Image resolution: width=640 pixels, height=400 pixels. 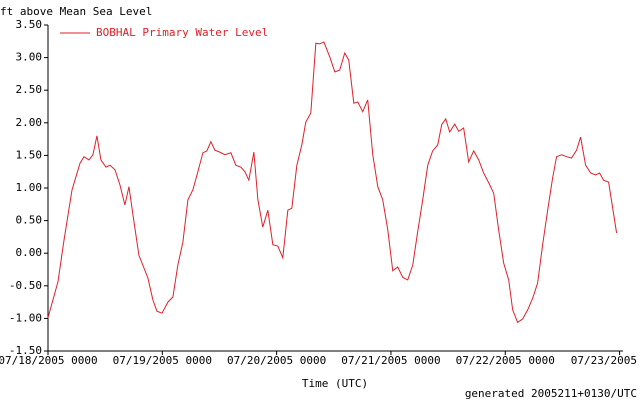 What do you see at coordinates (29, 57) in the screenshot?
I see `y-tick-label: 3.00` at bounding box center [29, 57].